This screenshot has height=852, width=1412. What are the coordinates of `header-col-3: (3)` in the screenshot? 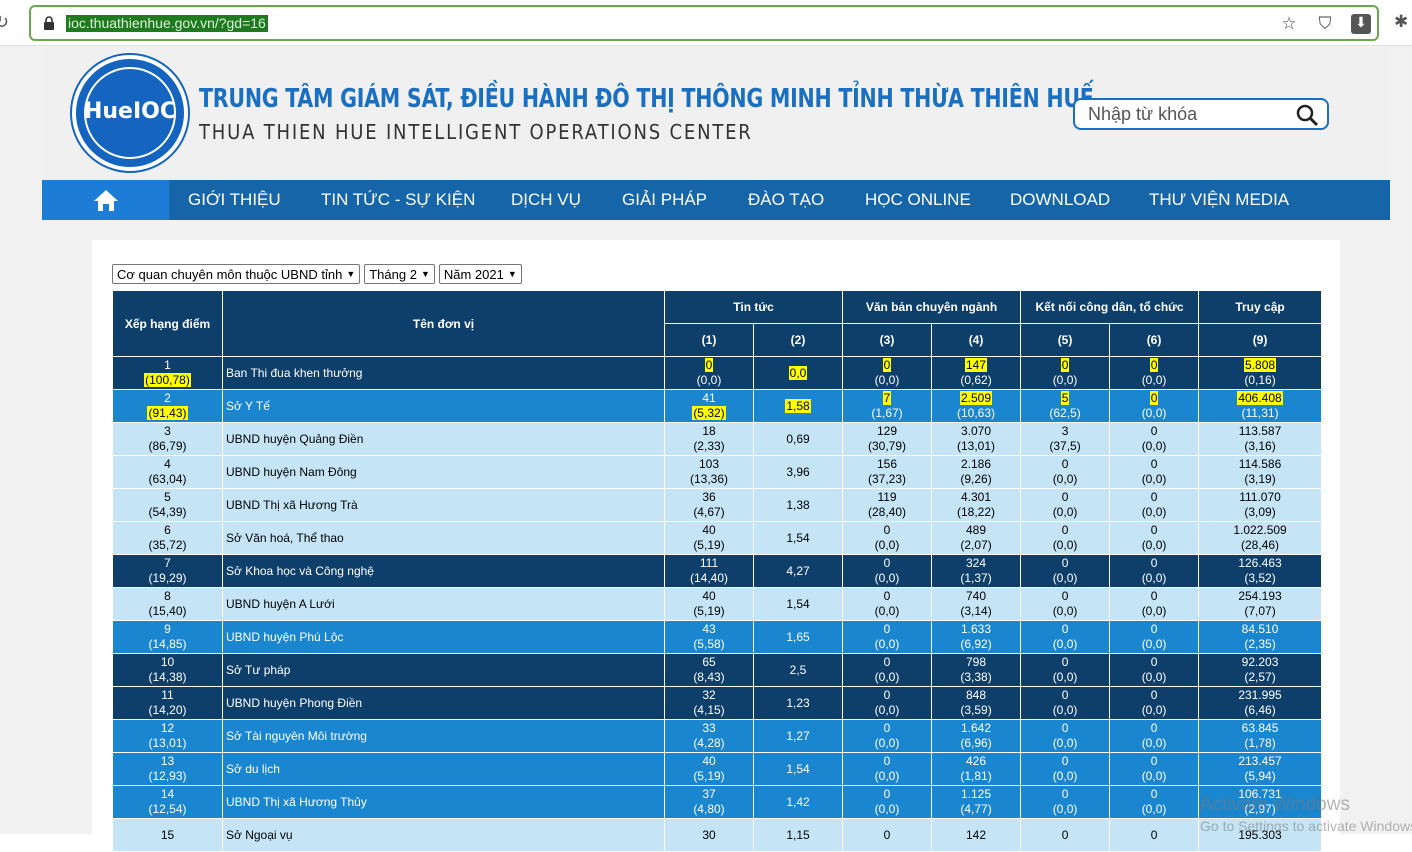 It's located at (887, 340).